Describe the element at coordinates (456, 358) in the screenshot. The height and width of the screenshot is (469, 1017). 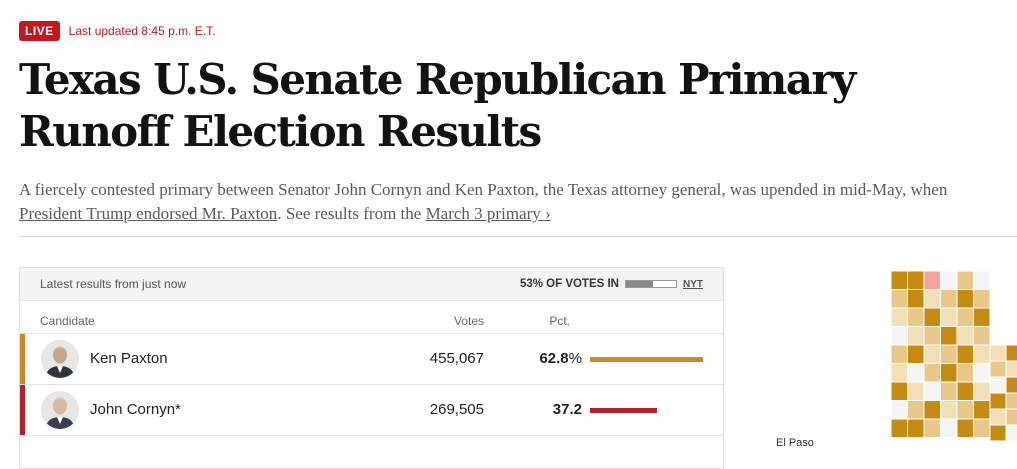
I see `candidate-votes: 455,067` at that location.